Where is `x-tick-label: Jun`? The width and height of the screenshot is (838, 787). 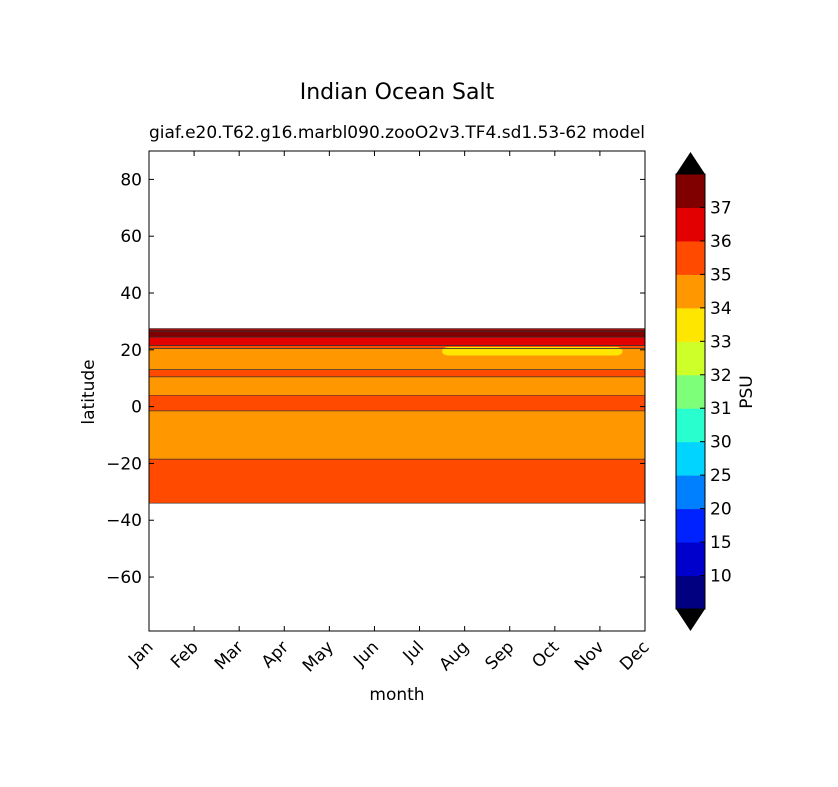
x-tick-label: Jun is located at coordinates (366, 654).